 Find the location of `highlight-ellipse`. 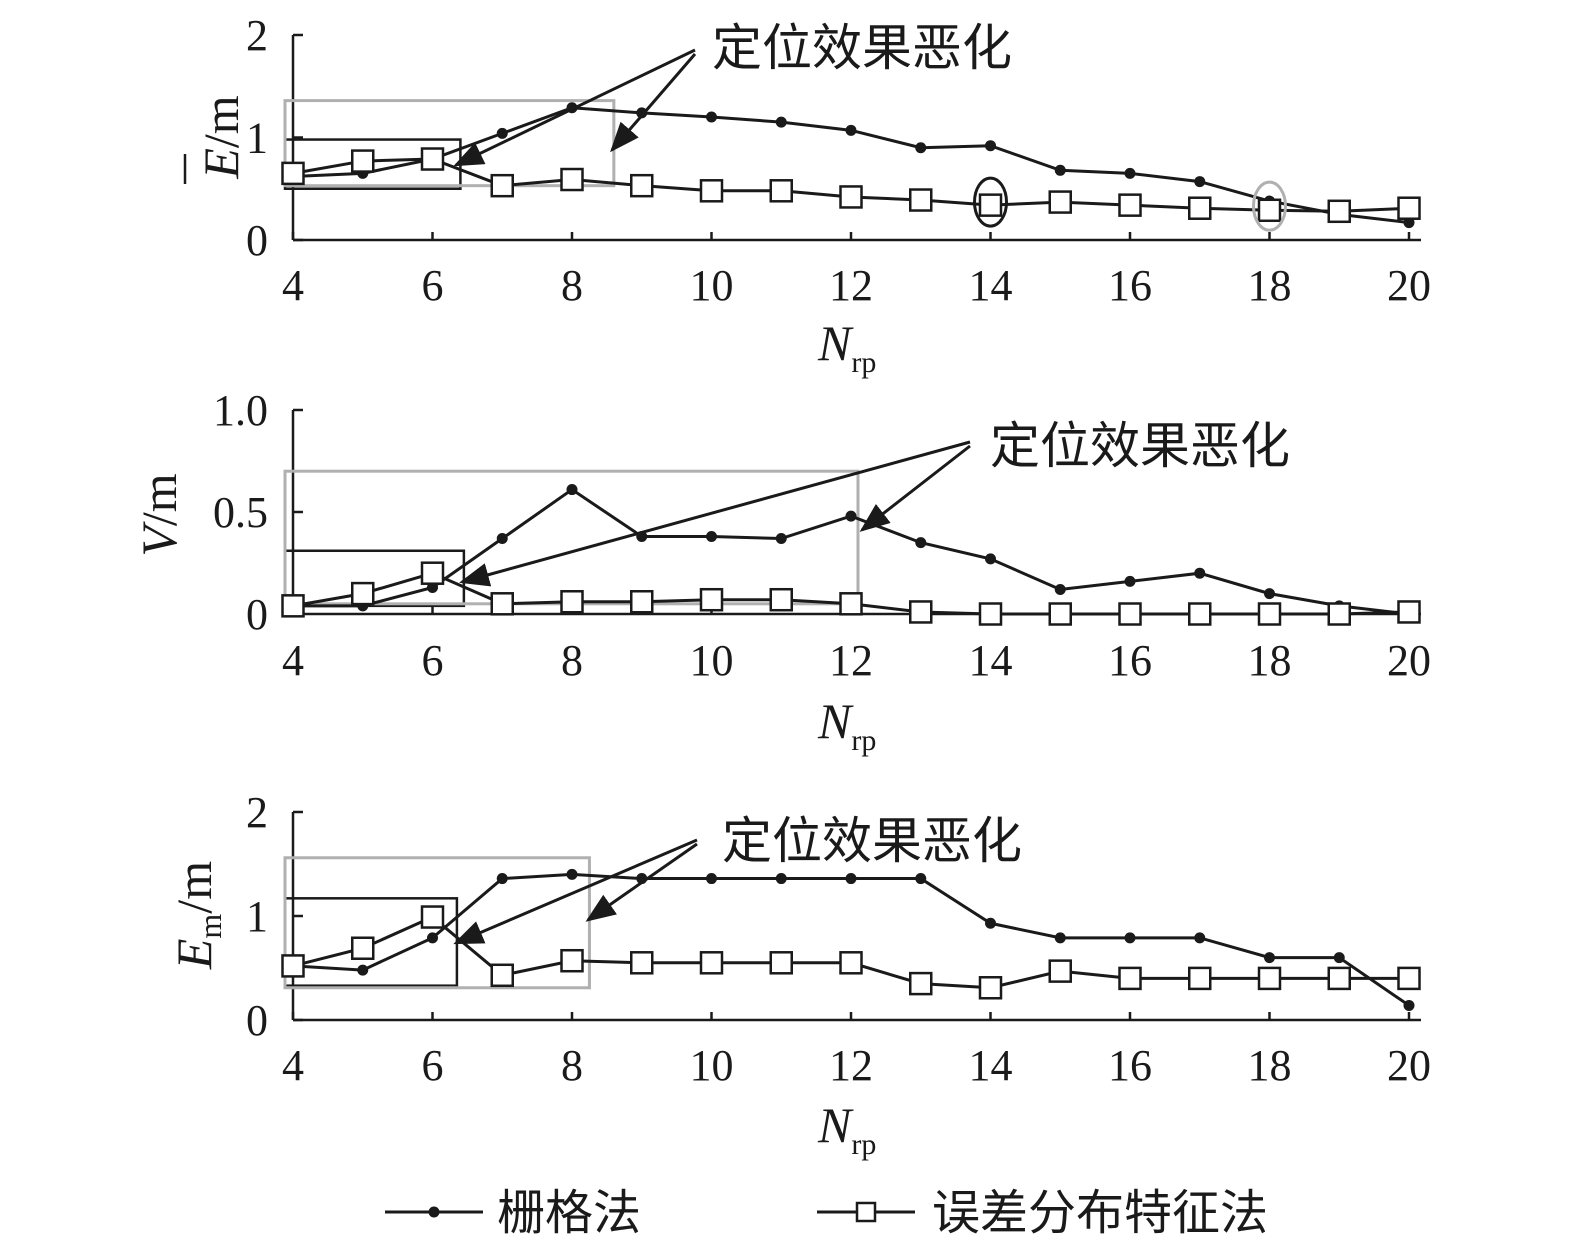

highlight-ellipse is located at coordinates (990, 202).